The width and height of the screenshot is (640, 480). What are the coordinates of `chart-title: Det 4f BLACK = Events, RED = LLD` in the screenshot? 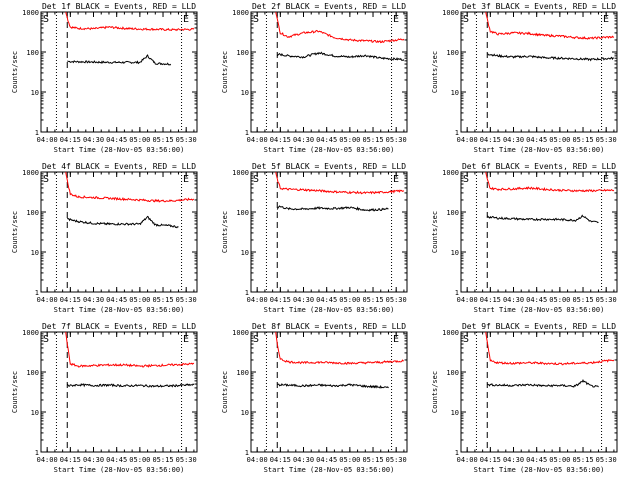 It's located at (119, 166).